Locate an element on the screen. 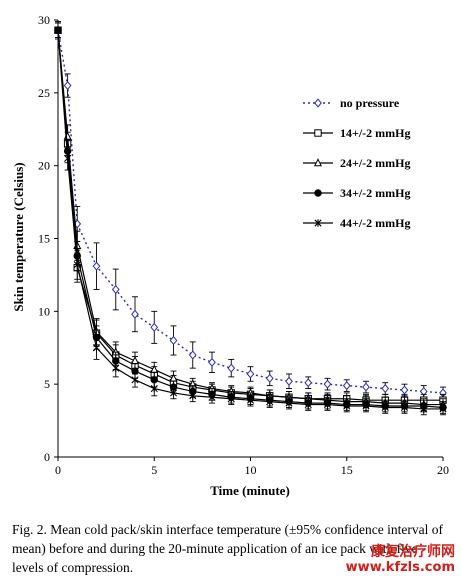 The width and height of the screenshot is (461, 581). watermark-title: 康复治疗师网 is located at coordinates (413, 552).